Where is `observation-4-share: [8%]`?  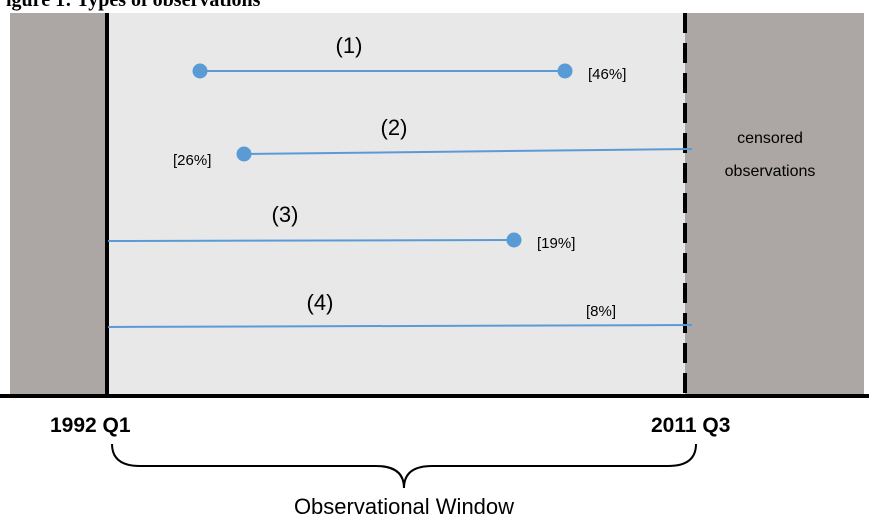
observation-4-share: [8%] is located at coordinates (601, 311).